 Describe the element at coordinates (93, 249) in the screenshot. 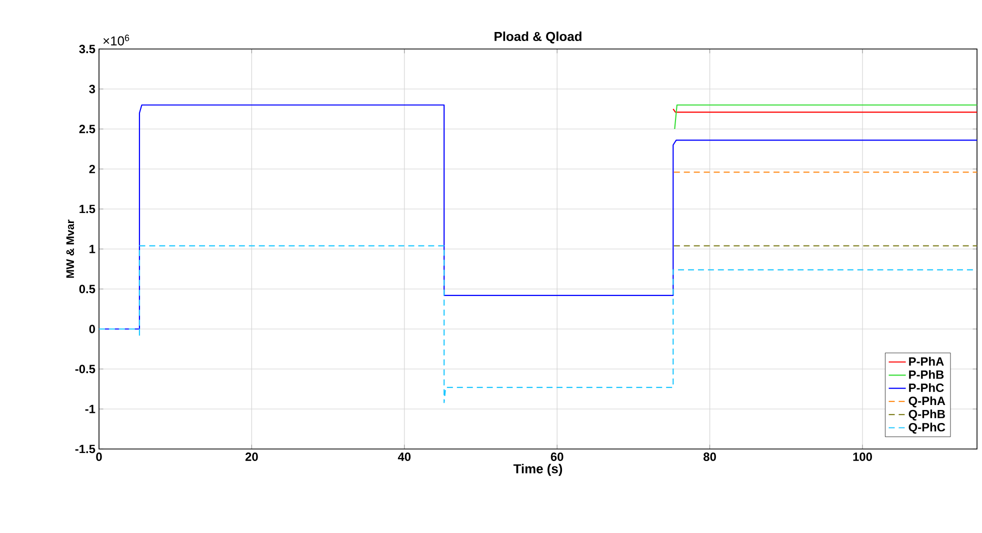

I see `y-tick-label: 1` at that location.